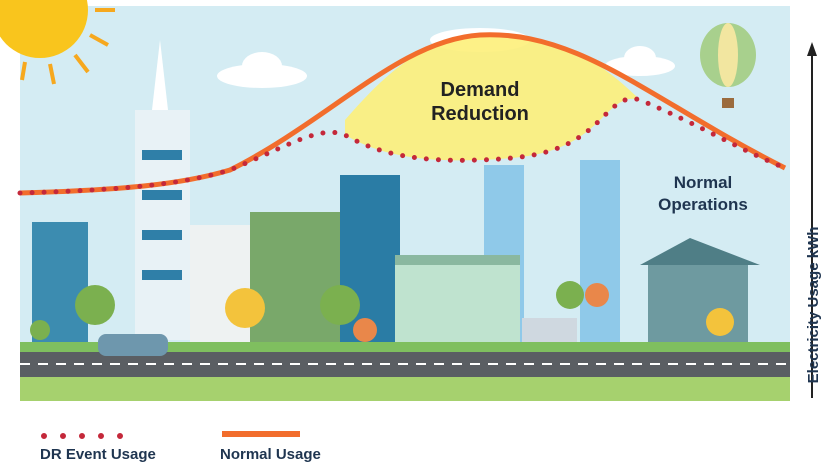  Describe the element at coordinates (457, 260) in the screenshot. I see `shop-roof` at that location.